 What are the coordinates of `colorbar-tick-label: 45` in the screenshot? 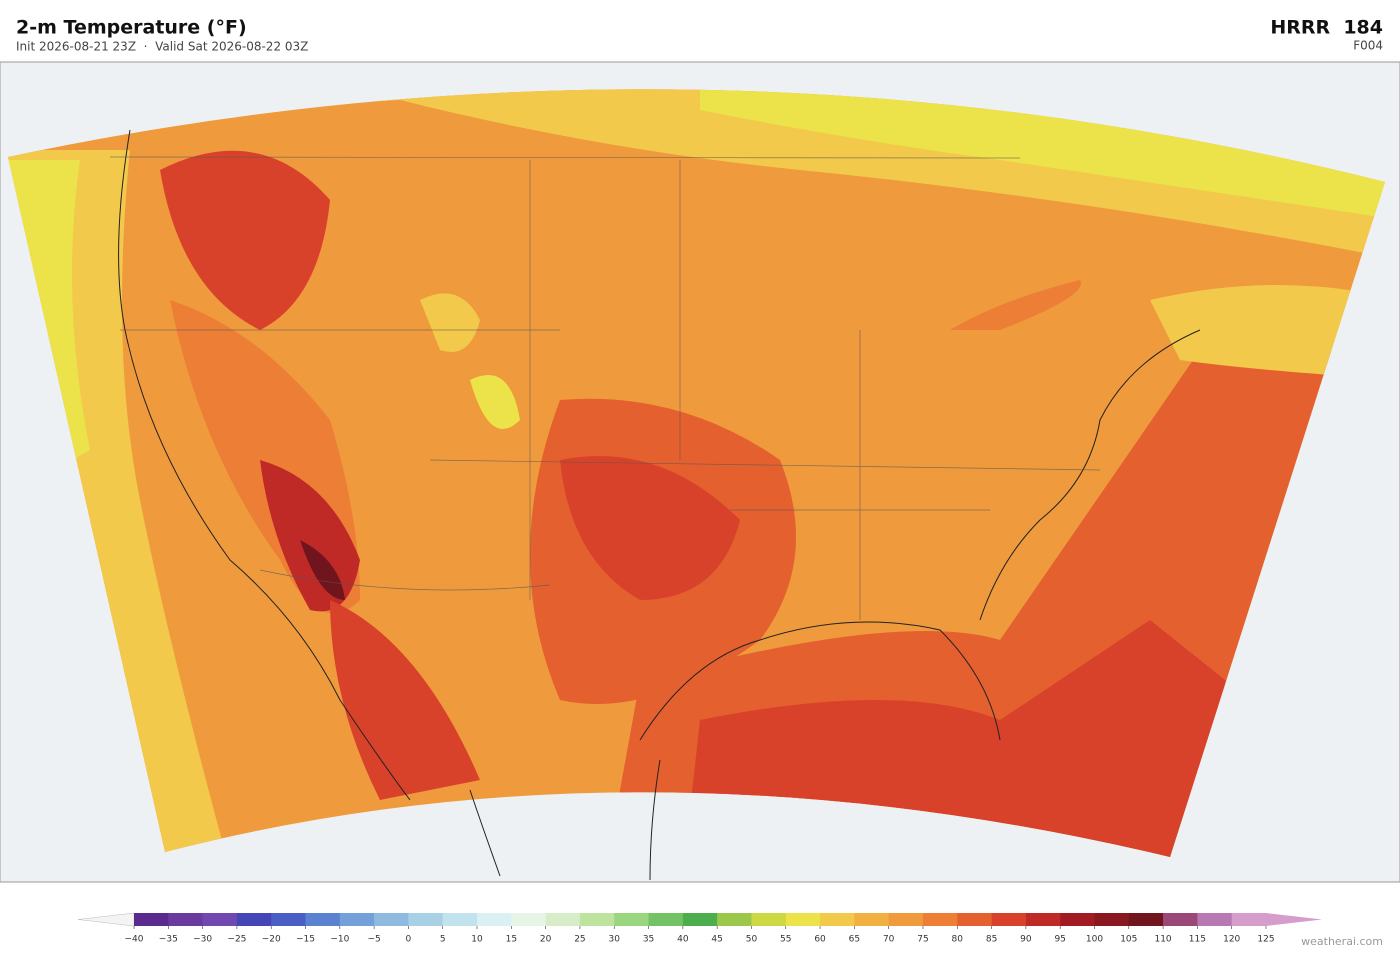 It's located at (716, 940).